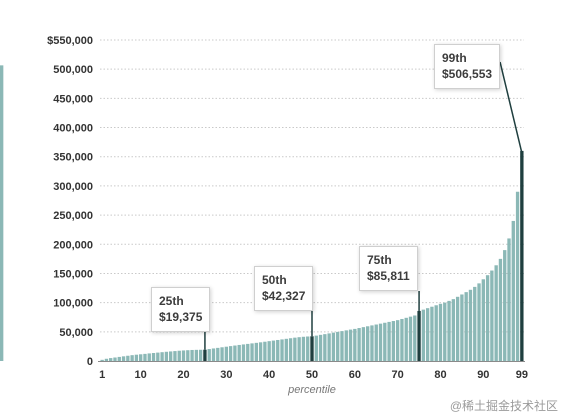 The height and width of the screenshot is (418, 566). What do you see at coordinates (222, 354) in the screenshot?
I see `bar-p29` at bounding box center [222, 354].